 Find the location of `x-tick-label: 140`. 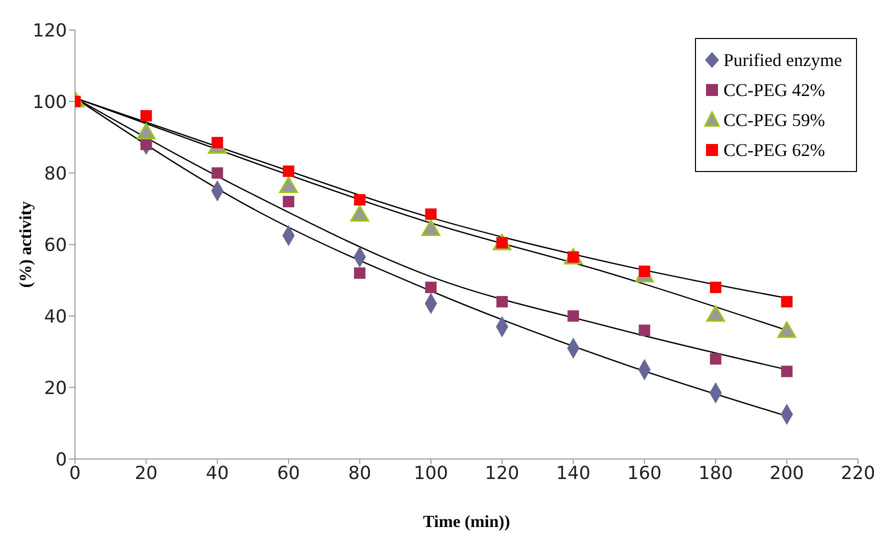

x-tick-label: 140 is located at coordinates (573, 473).